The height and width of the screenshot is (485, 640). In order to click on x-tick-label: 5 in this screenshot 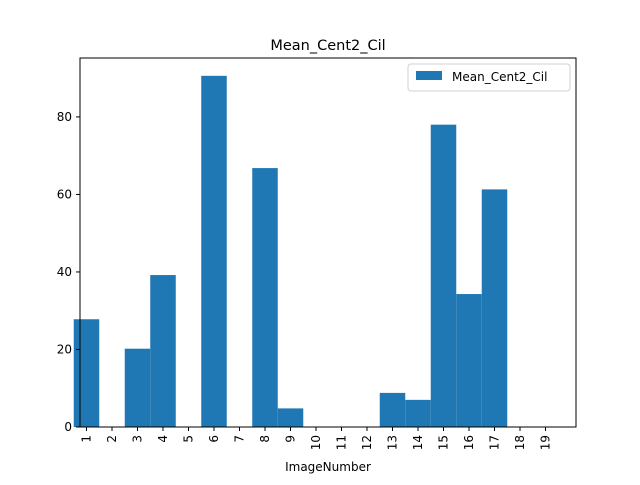, I will do `click(189, 439)`.